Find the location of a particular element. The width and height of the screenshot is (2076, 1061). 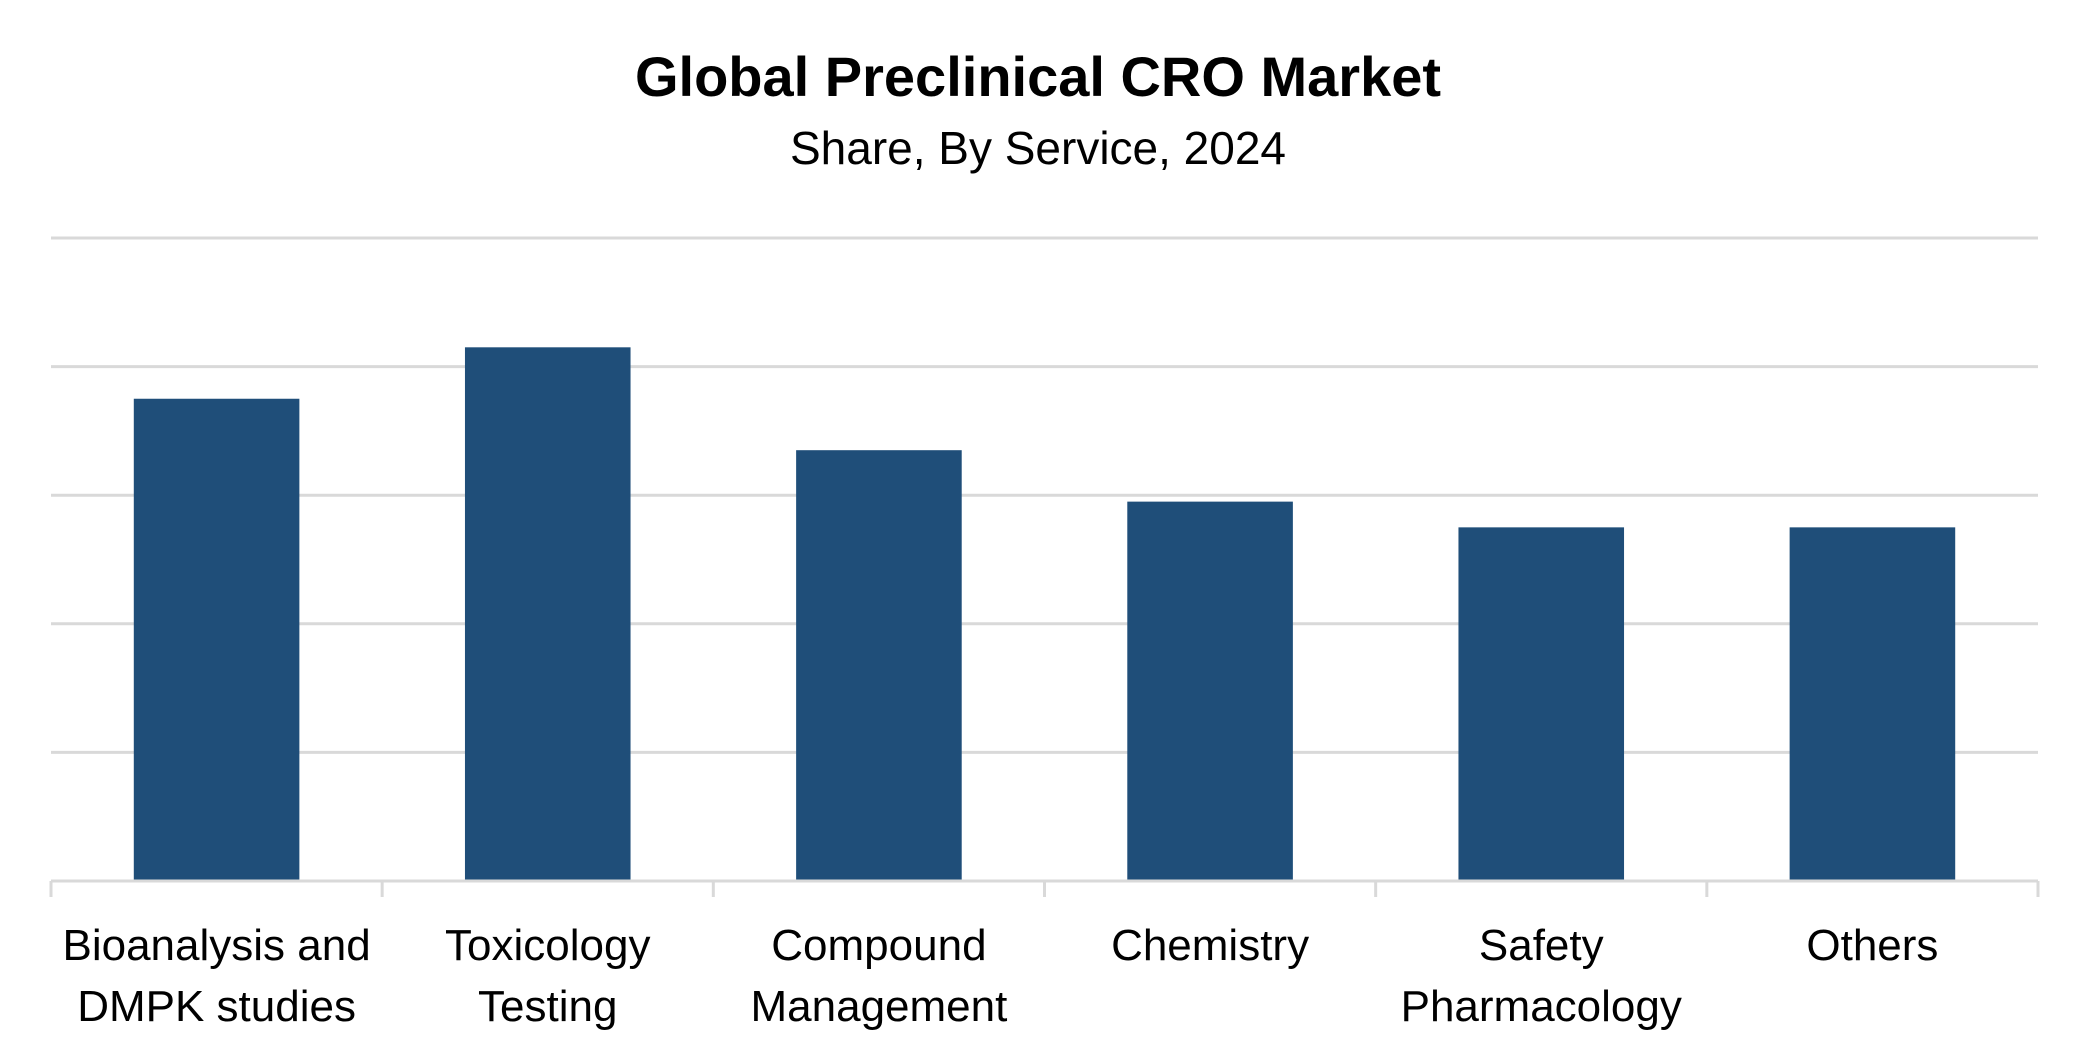

x-tick-label-line: Compound is located at coordinates (878, 945).